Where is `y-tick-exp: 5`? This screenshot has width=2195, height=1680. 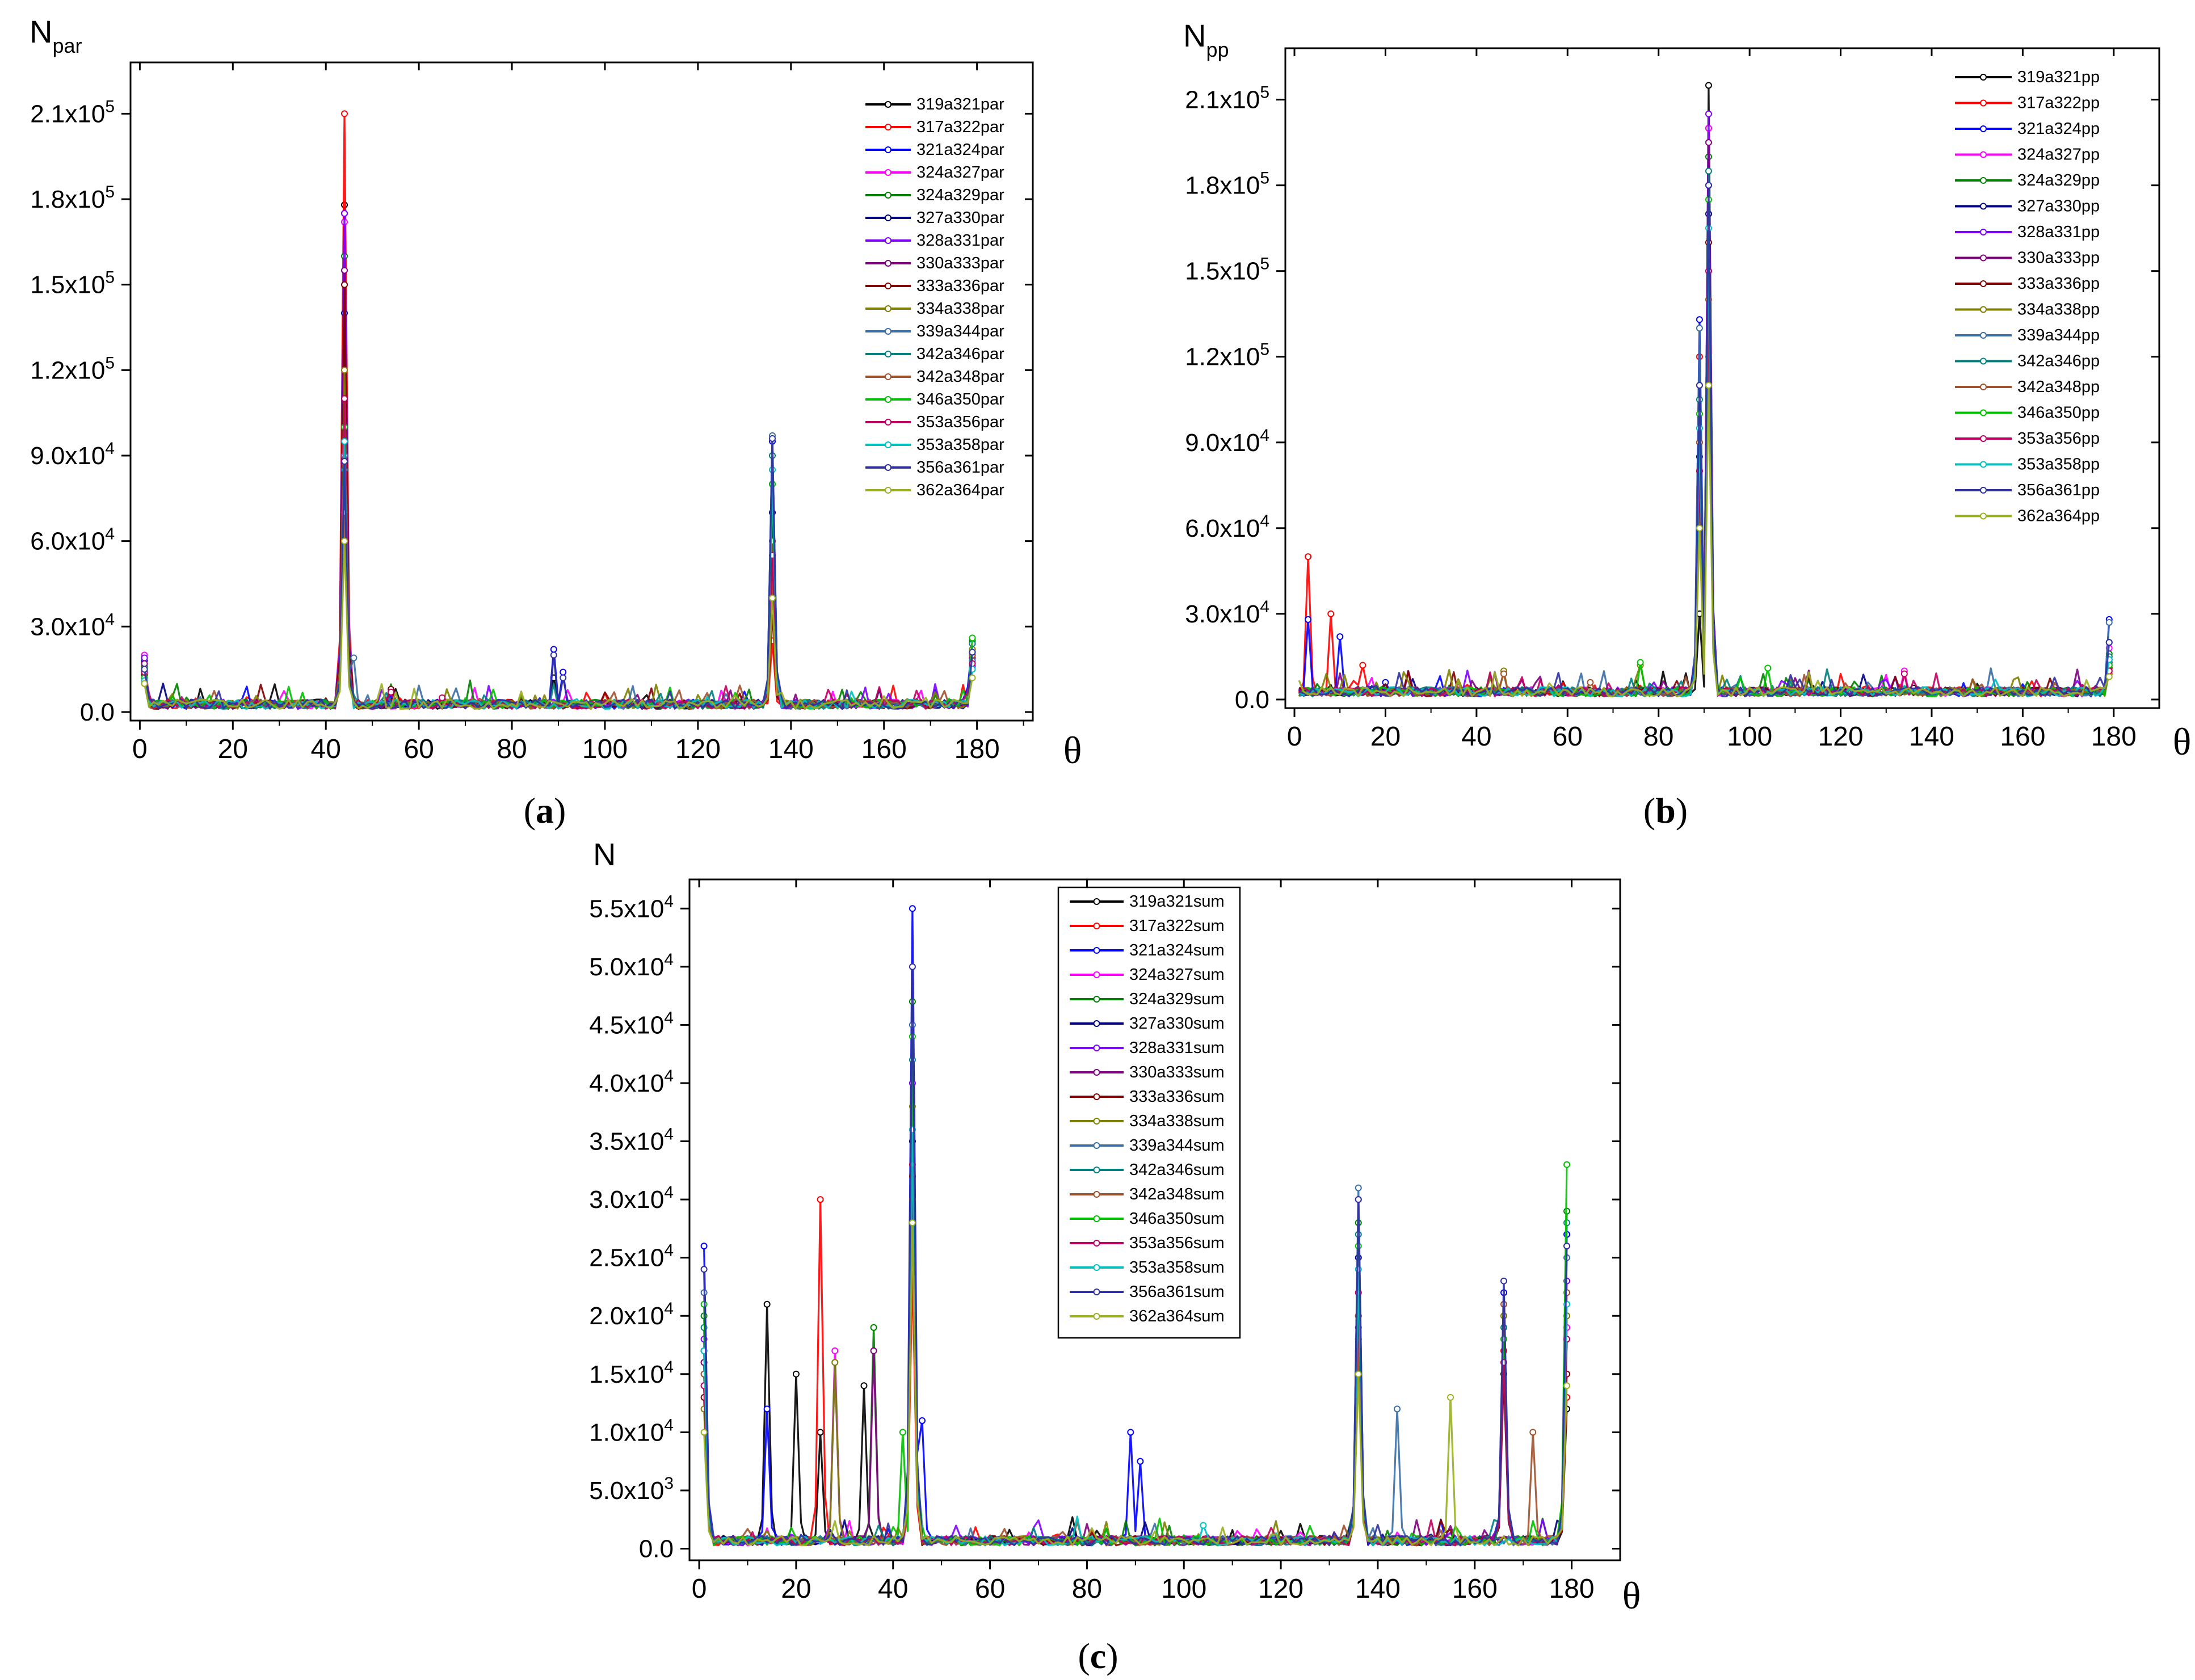
y-tick-exp: 5 is located at coordinates (110, 277).